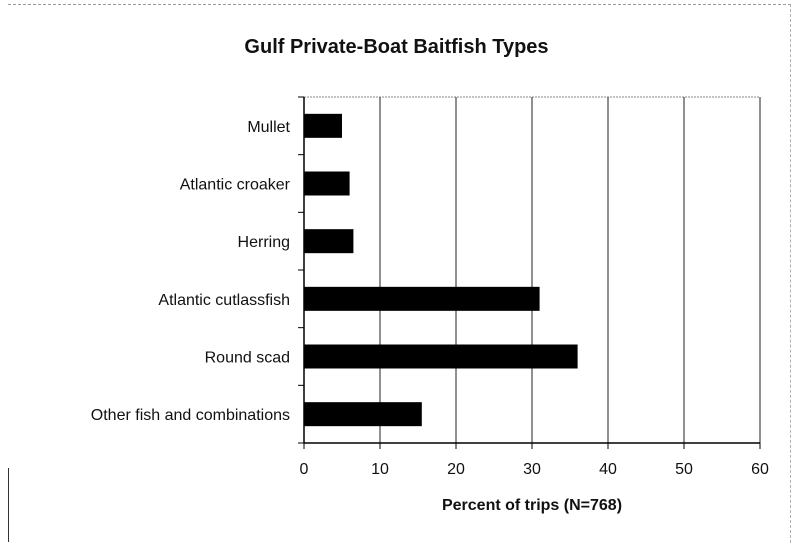  What do you see at coordinates (608, 469) in the screenshot?
I see `x-tick-label: 40` at bounding box center [608, 469].